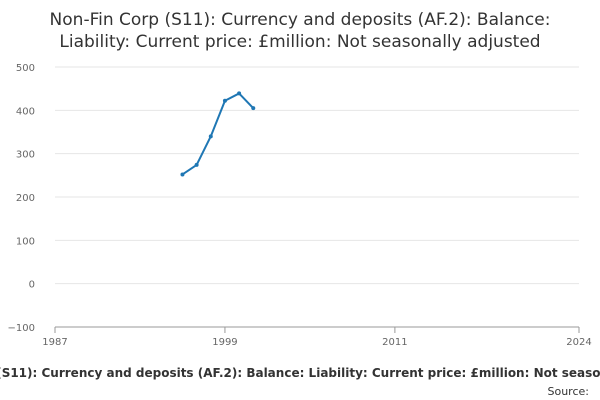 This screenshot has height=400, width=600. I want to click on series-layer, so click(218, 134).